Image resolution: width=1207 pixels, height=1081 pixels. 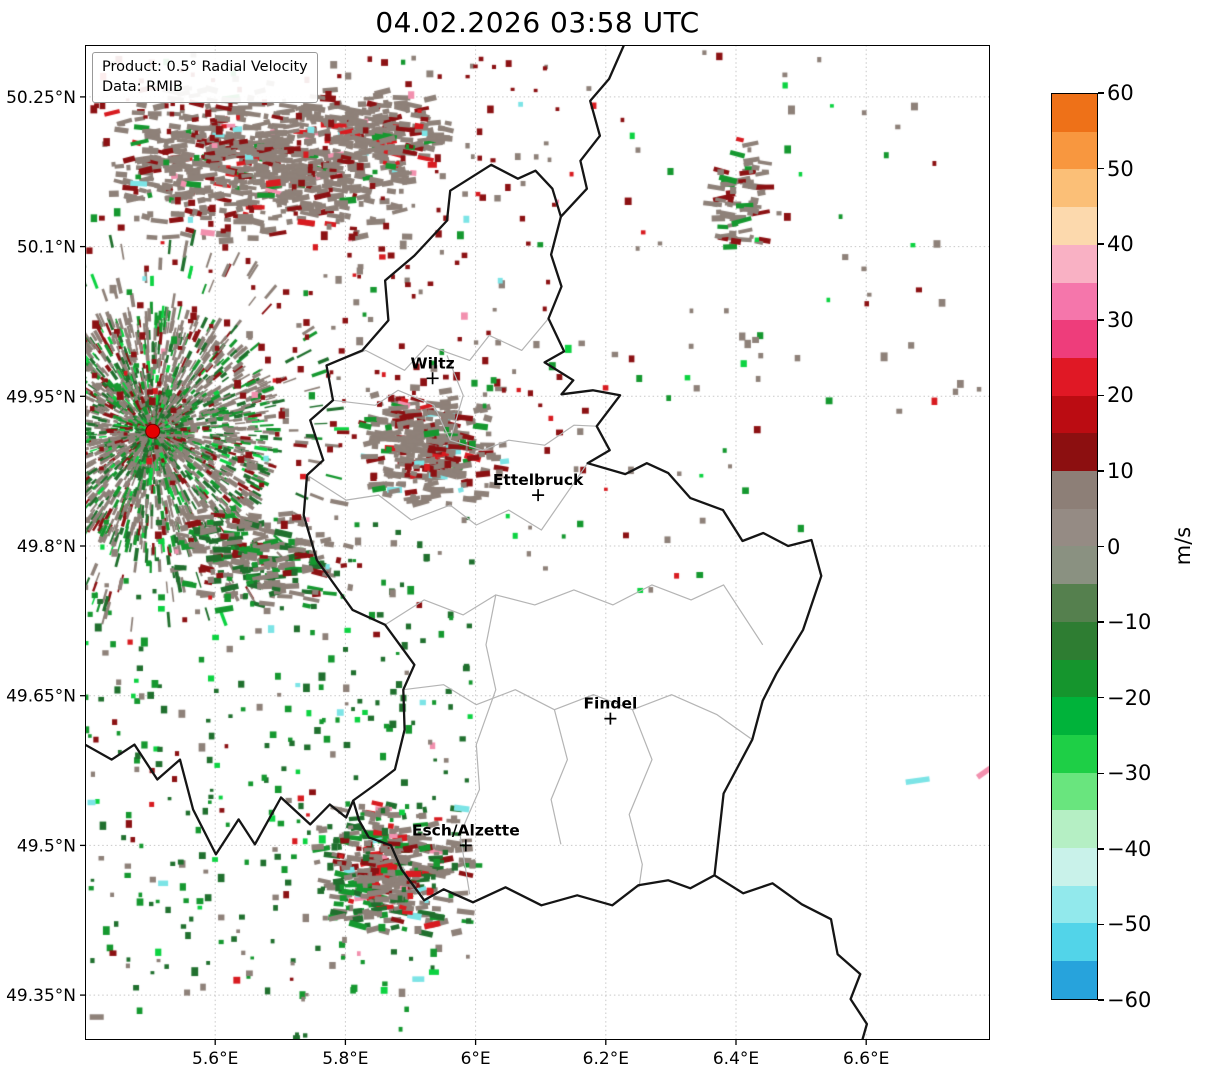 What do you see at coordinates (1114, 546) in the screenshot?
I see `colorbar-tick-label: 0` at bounding box center [1114, 546].